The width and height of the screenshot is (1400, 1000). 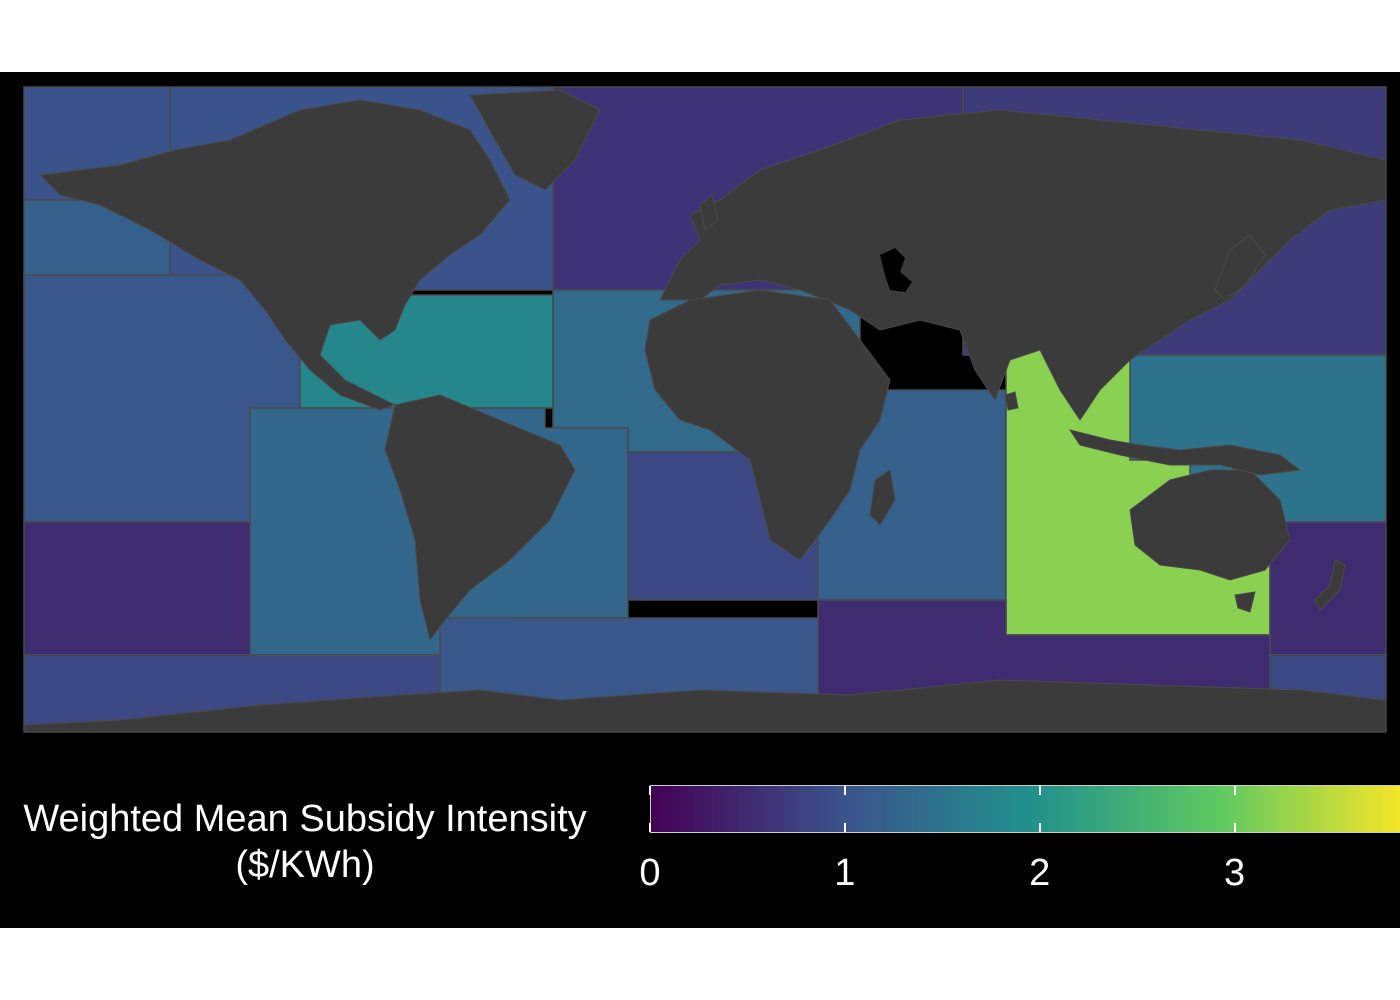 What do you see at coordinates (1245, 602) in the screenshot?
I see `land-tasmania` at bounding box center [1245, 602].